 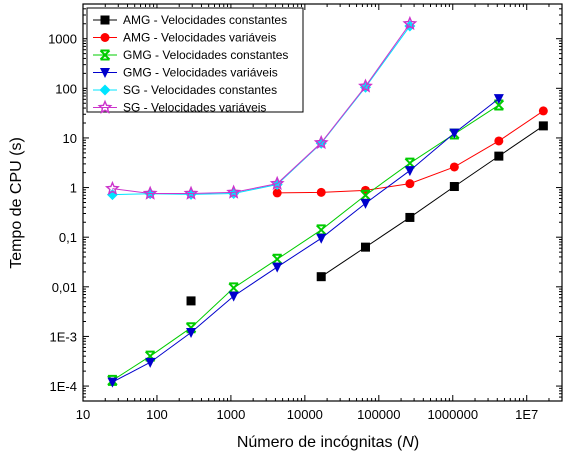 What do you see at coordinates (73, 188) in the screenshot?
I see `y-tick-label: 1` at bounding box center [73, 188].